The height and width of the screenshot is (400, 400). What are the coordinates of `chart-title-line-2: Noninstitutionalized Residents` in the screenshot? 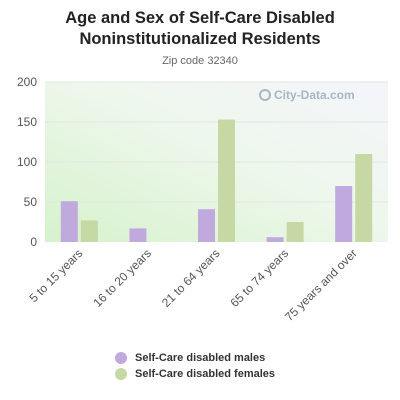 It's located at (200, 39).